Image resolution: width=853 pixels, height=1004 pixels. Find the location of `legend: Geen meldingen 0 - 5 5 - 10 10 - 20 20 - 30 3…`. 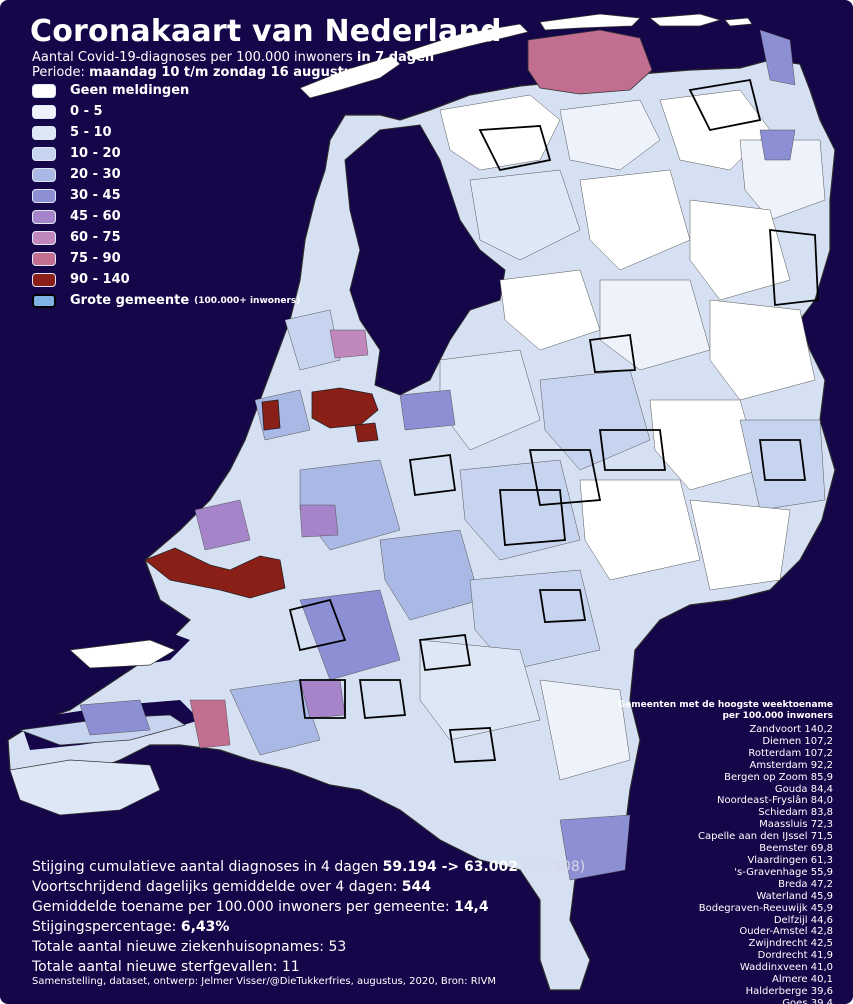

legend: Geen meldingen 0 - 5 5 - 10 10 - 20 20 - 30 3… is located at coordinates (166, 195).